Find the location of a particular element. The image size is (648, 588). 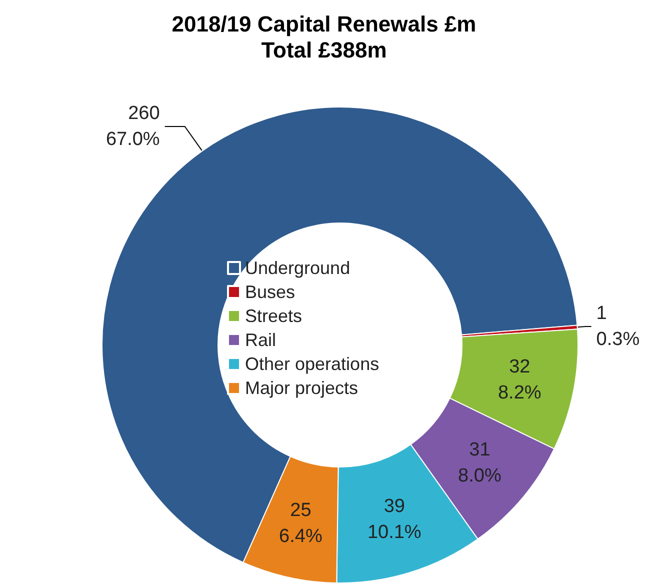

data-label: 25 6.4% is located at coordinates (300, 524).